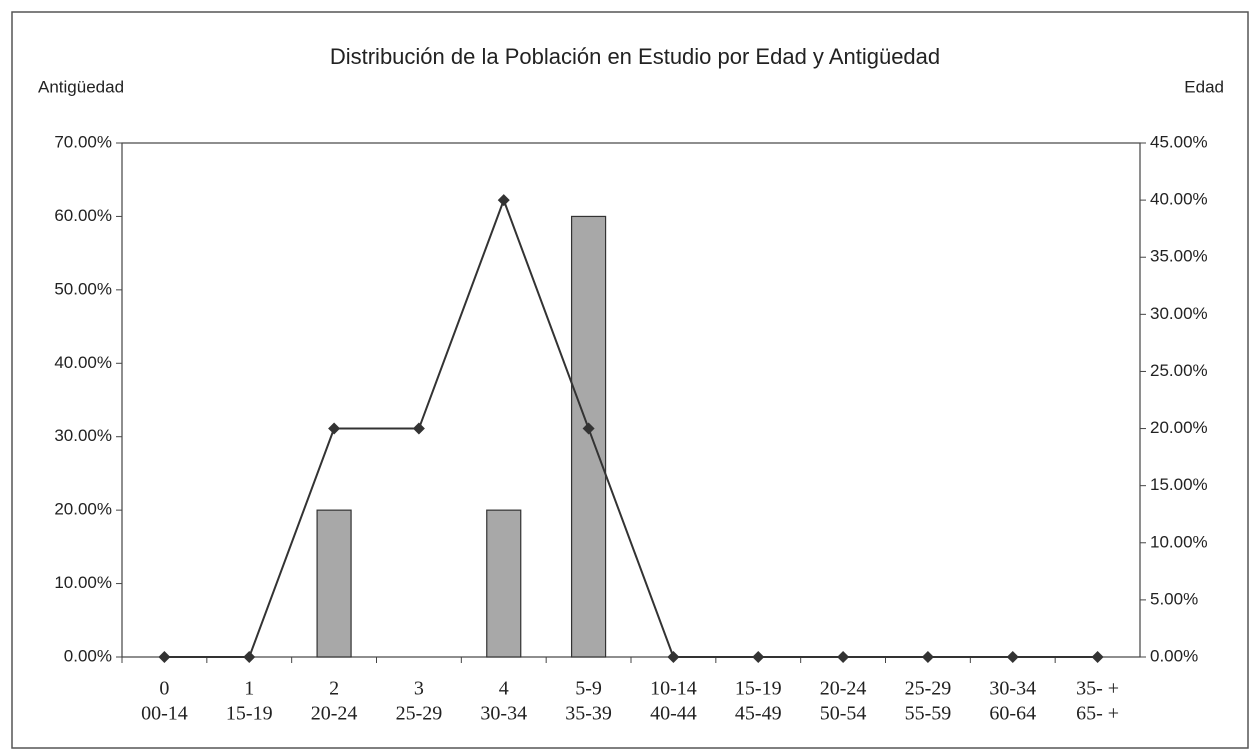  I want to click on x-tick-label: 10-14, so click(673, 689).